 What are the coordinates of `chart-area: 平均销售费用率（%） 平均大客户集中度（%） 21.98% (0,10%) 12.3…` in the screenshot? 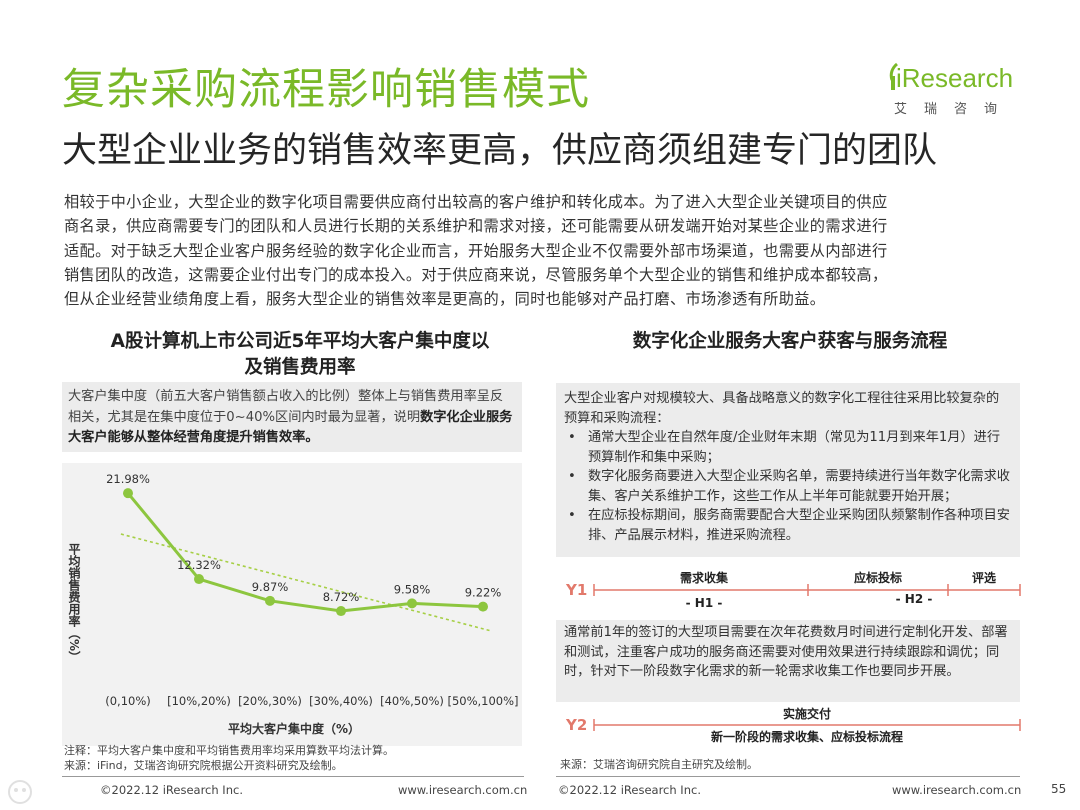 It's located at (292, 604).